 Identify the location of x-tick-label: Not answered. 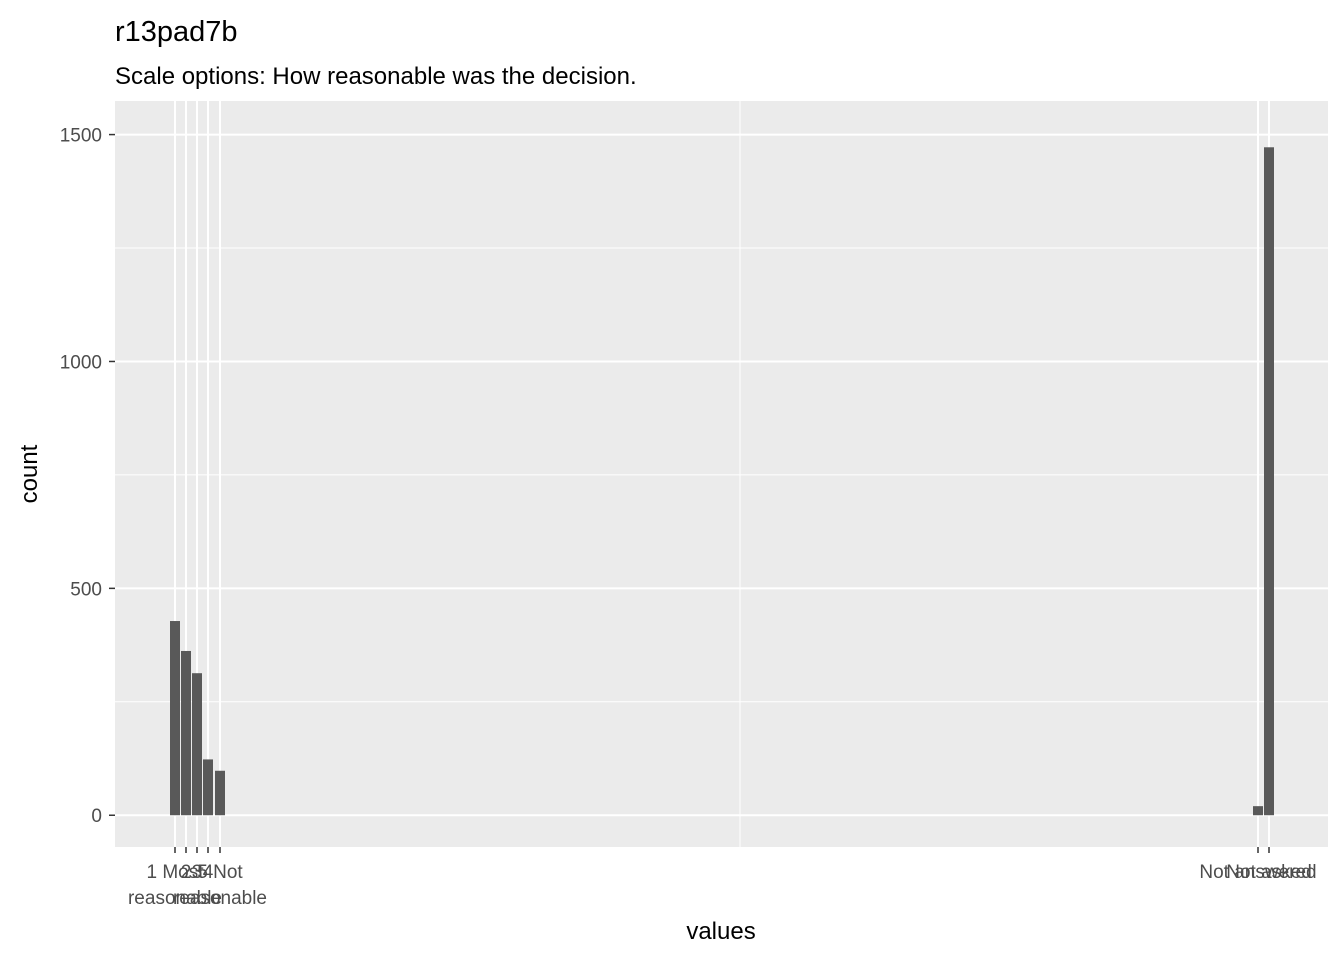
(1257, 872).